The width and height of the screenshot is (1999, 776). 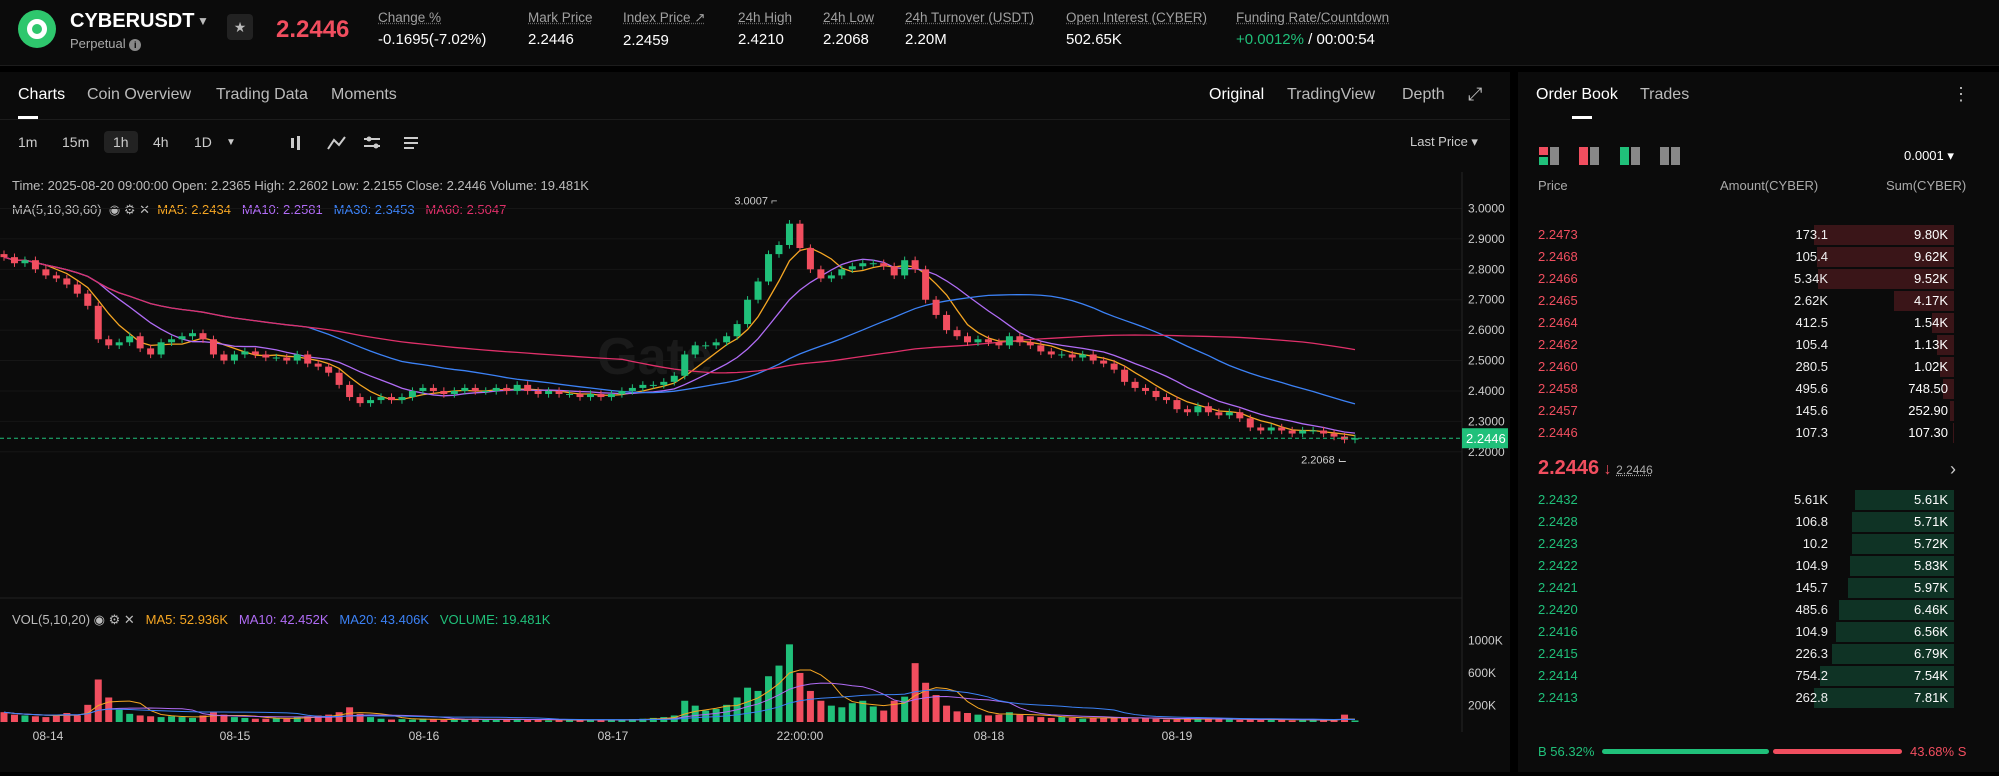 I want to click on ask-row: 2.2460 280.5 1.02K, so click(x=1748, y=367).